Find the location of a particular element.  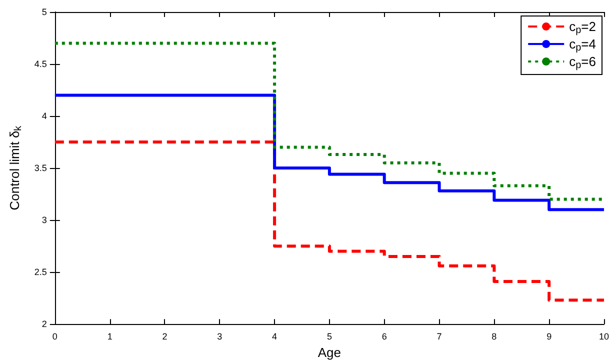

y-tick-label: 3 is located at coordinates (44, 220).